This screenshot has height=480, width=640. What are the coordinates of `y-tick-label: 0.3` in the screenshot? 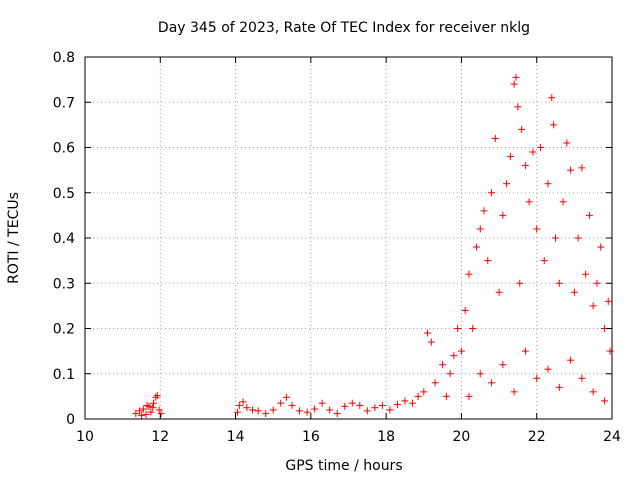 It's located at (64, 284).